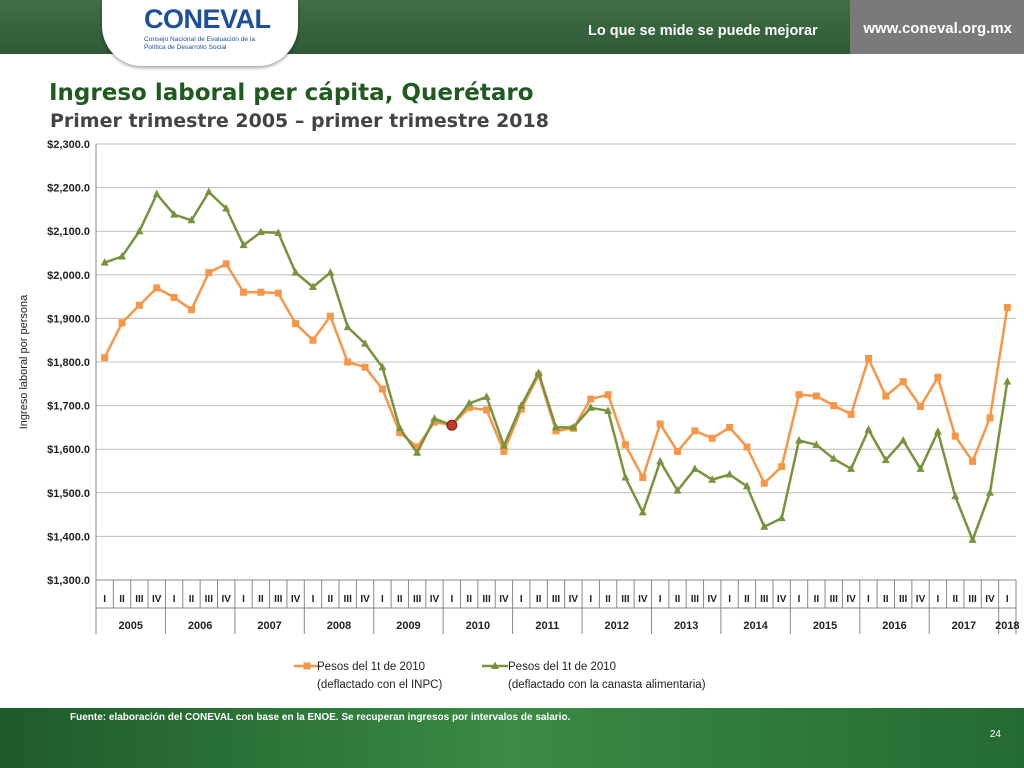 The image size is (1024, 768). Describe the element at coordinates (408, 626) in the screenshot. I see `year-label: 2009` at that location.